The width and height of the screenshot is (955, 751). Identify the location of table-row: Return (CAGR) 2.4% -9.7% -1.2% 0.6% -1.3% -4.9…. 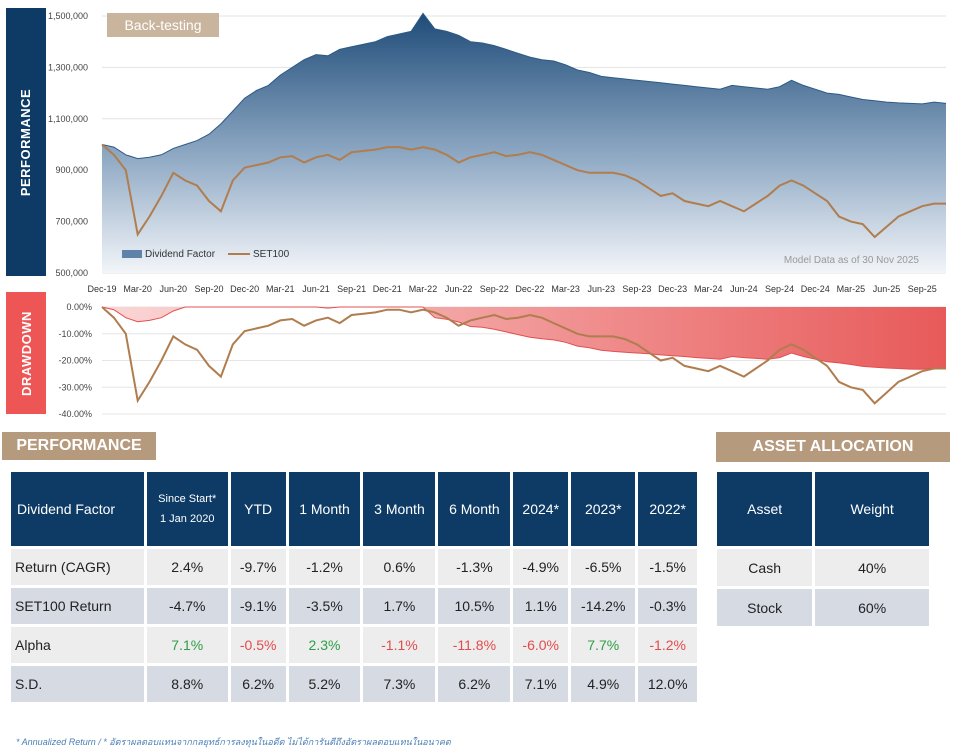
(354, 567).